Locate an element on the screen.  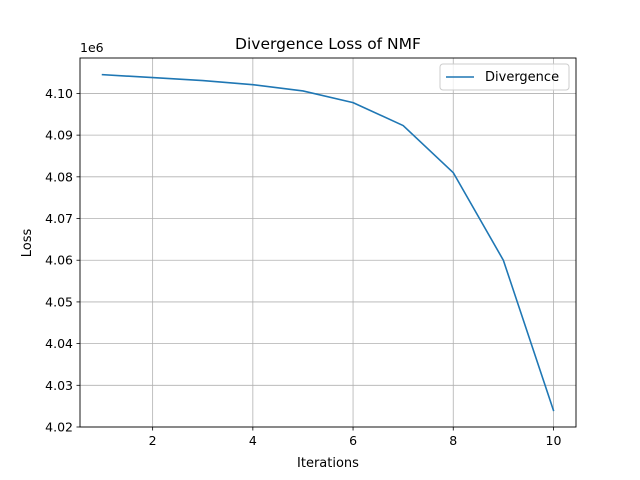
x-tick-label: 8 is located at coordinates (453, 440).